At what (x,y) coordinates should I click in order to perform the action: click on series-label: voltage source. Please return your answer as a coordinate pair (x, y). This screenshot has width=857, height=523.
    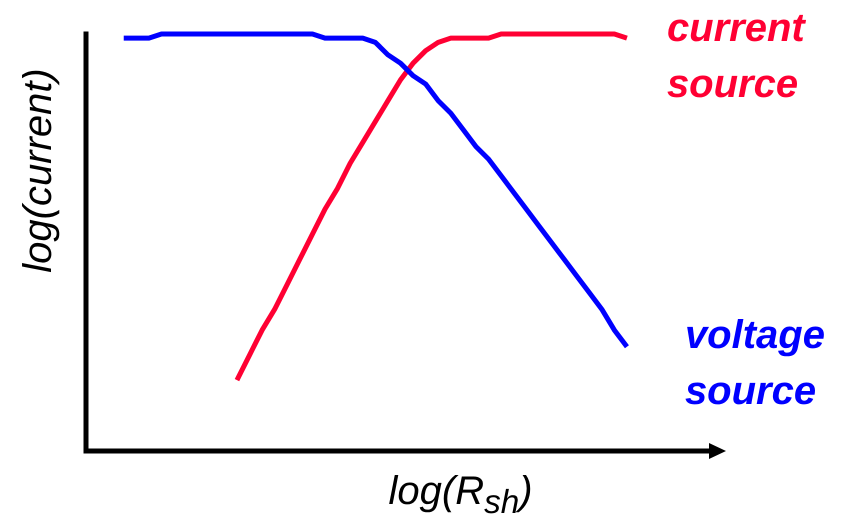
    Looking at the image, I should click on (755, 363).